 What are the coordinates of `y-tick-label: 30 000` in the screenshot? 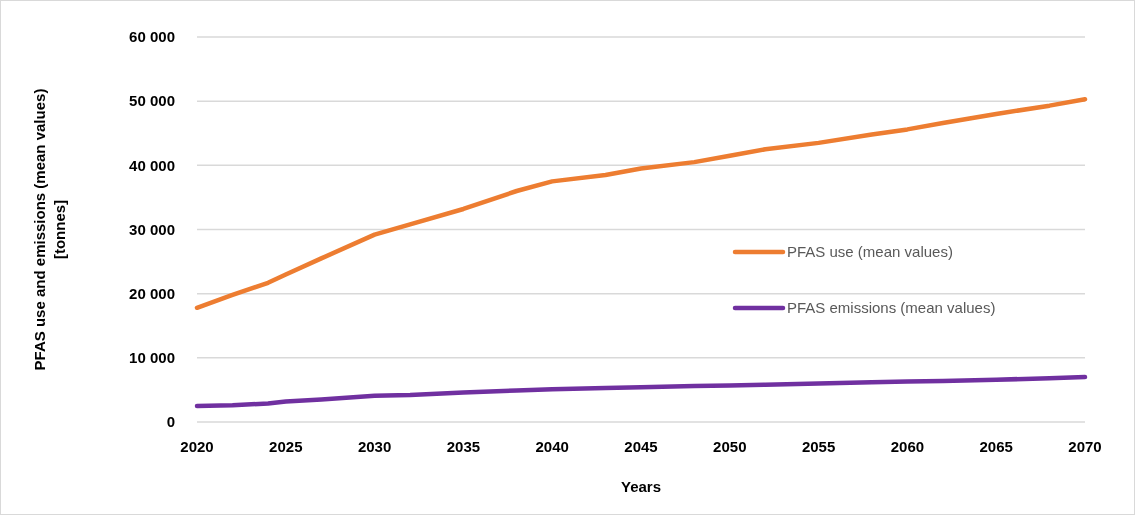 It's located at (152, 229).